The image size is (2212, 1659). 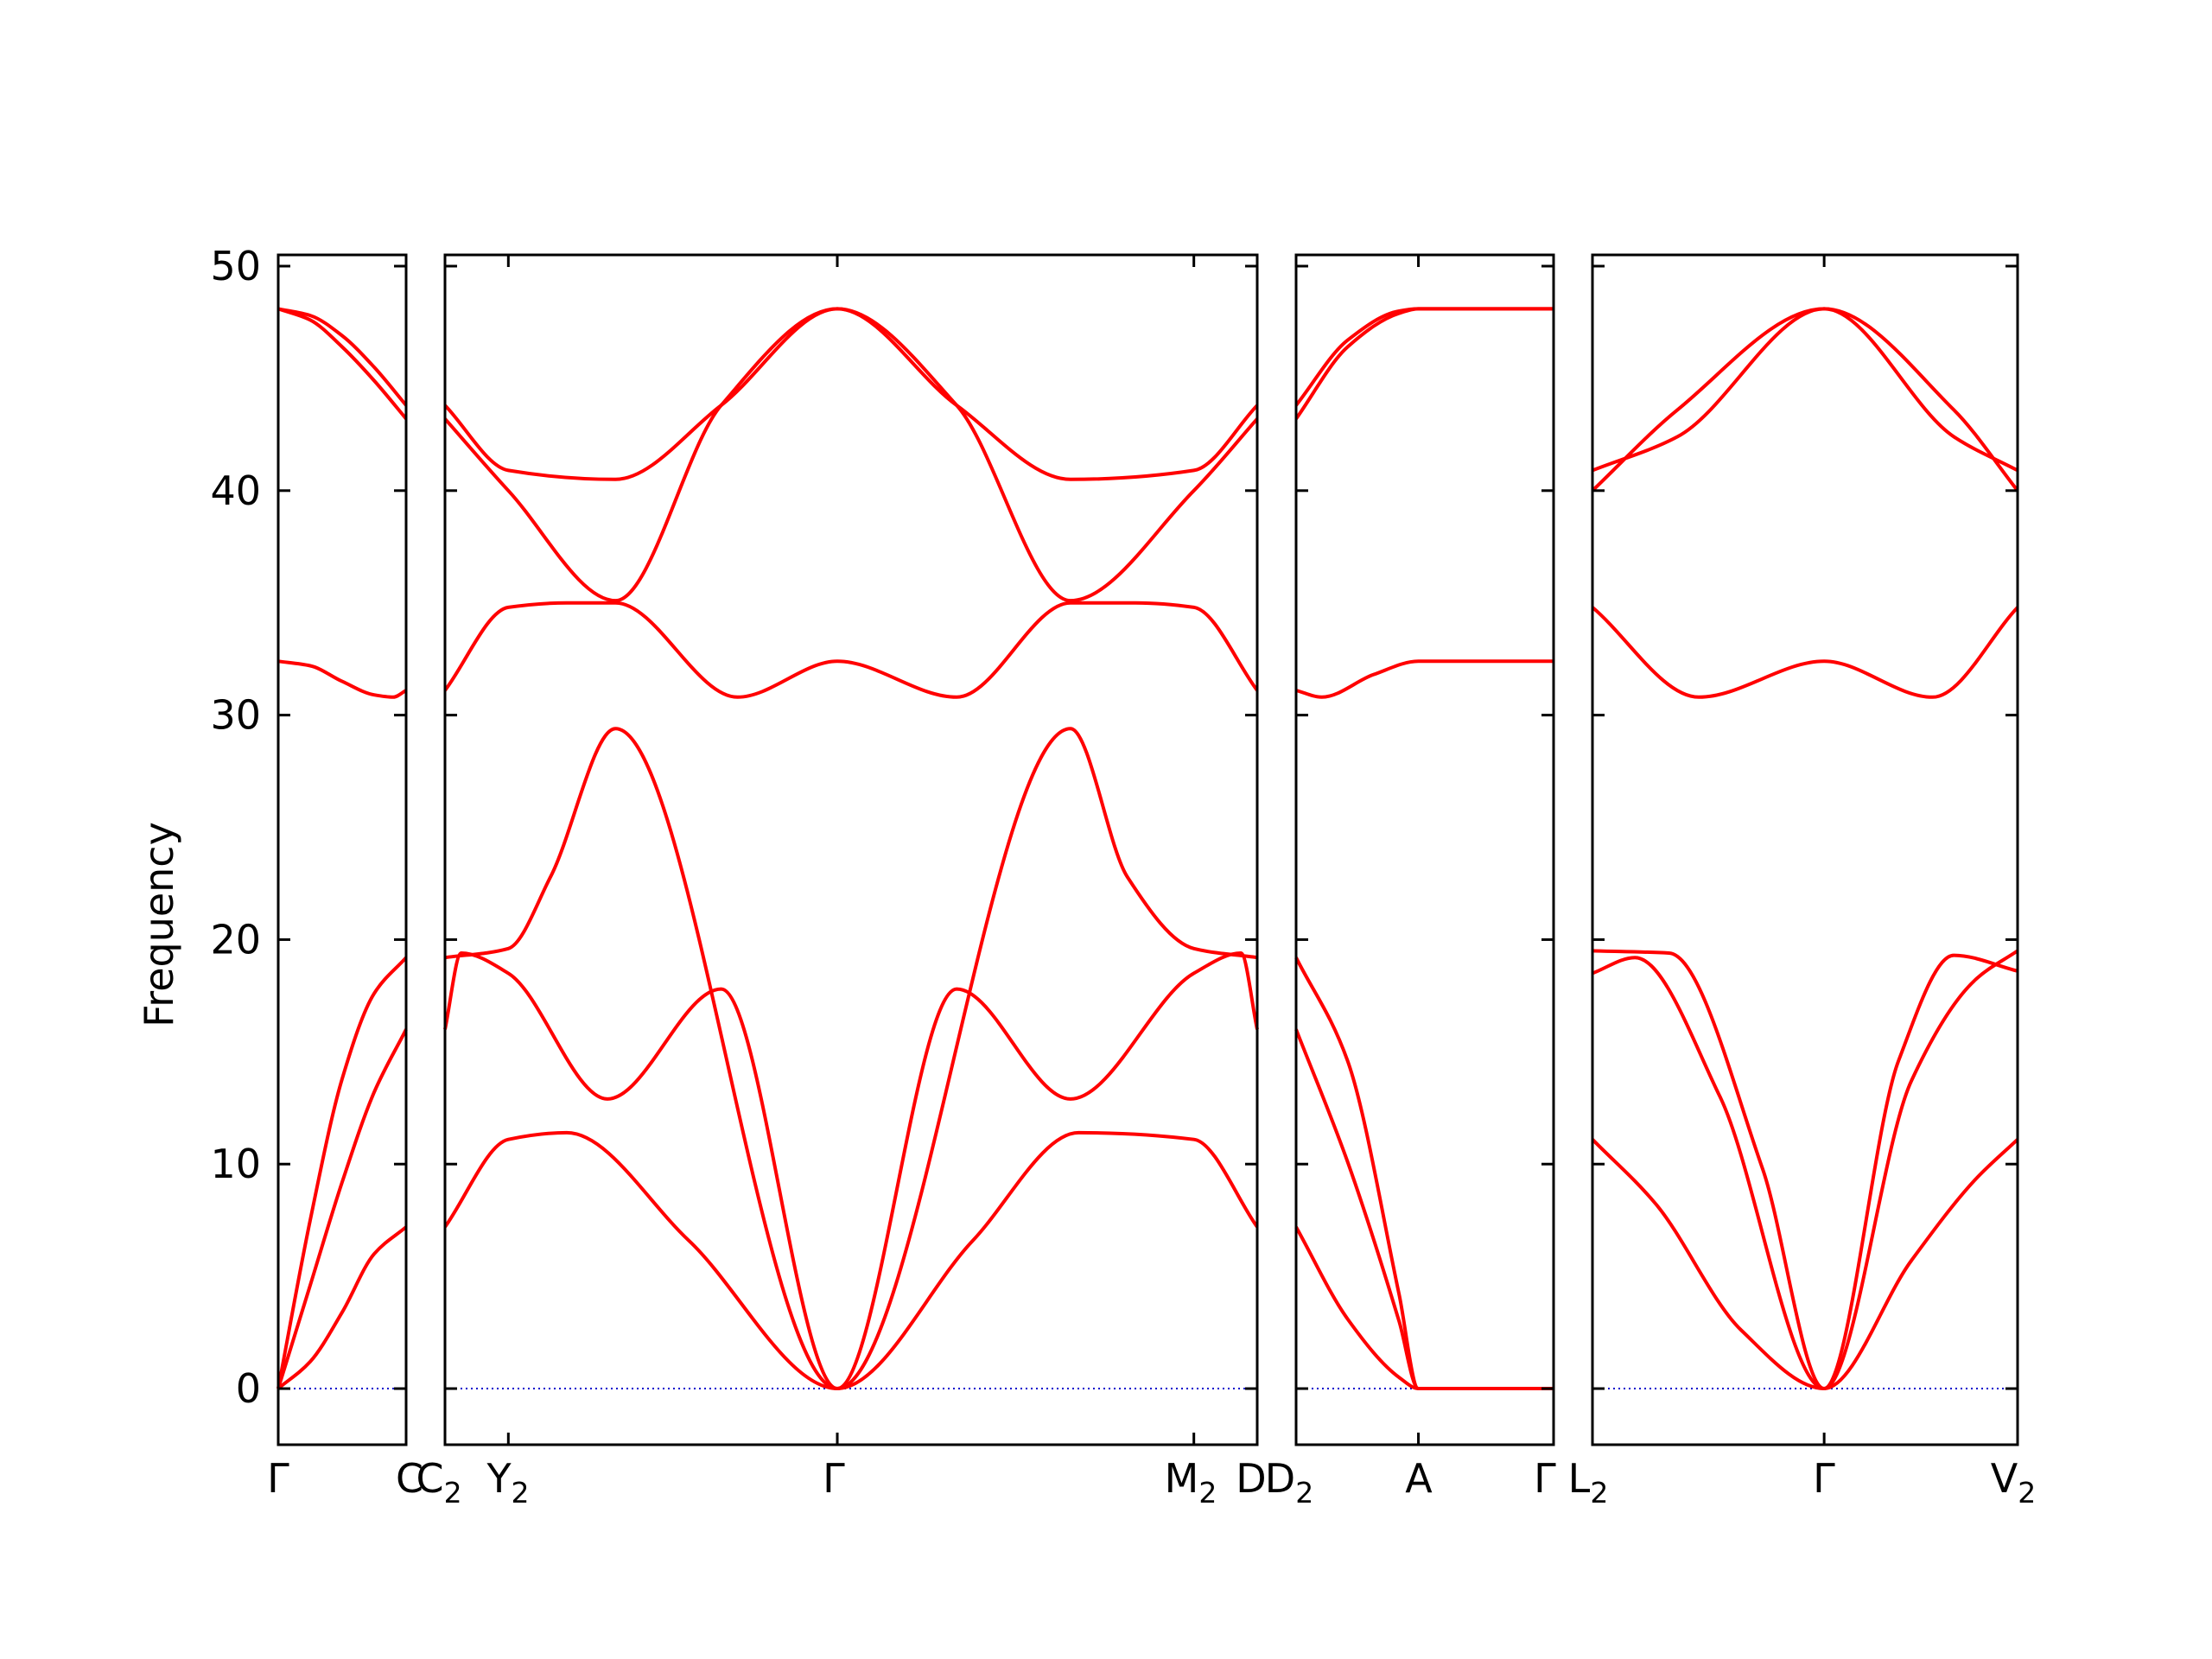 I want to click on y-axis-label: Frequency, so click(x=159, y=924).